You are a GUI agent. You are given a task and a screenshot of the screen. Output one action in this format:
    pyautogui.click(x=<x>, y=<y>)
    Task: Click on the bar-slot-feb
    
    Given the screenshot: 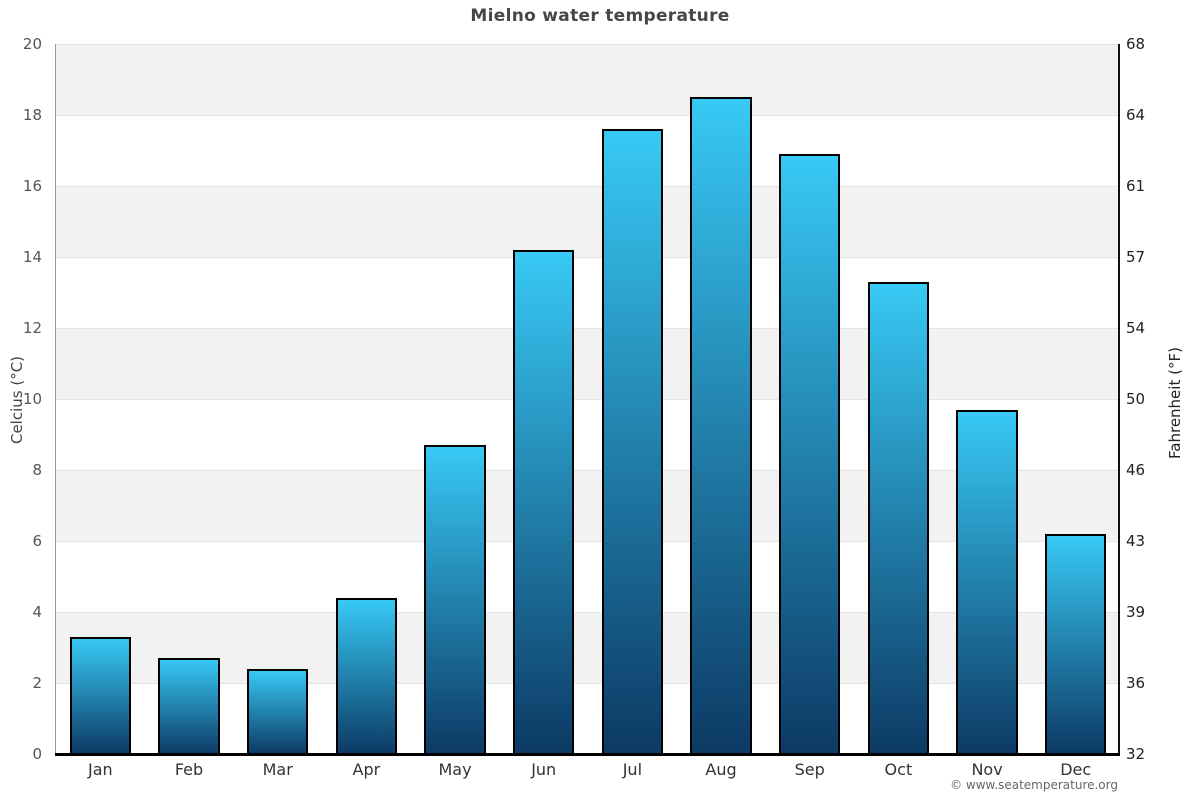 What is the action you would take?
    pyautogui.click(x=189, y=399)
    